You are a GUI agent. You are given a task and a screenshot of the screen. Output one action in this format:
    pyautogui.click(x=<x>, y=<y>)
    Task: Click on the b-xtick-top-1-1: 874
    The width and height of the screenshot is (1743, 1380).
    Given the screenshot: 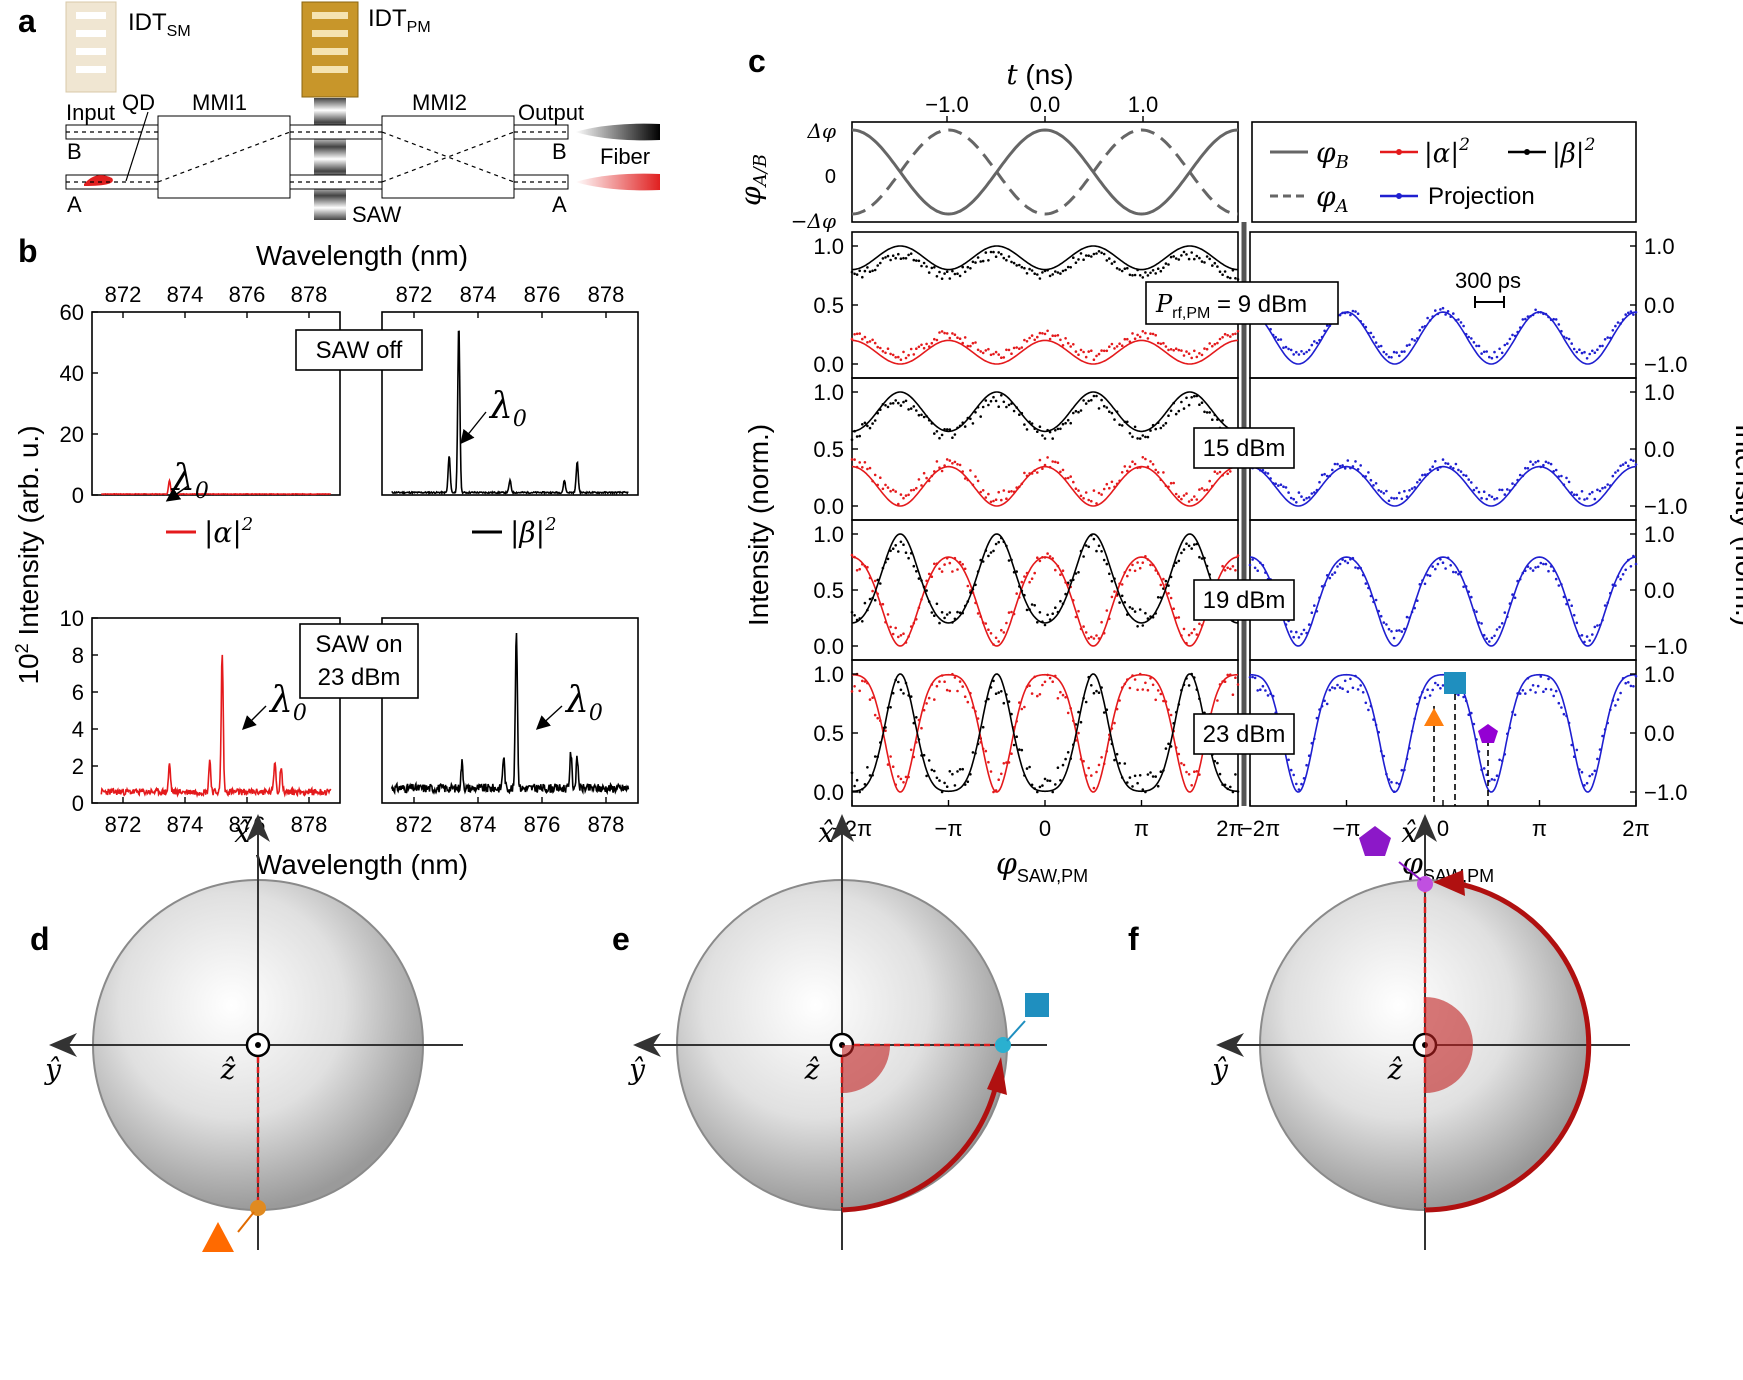 What is the action you would take?
    pyautogui.click(x=478, y=294)
    